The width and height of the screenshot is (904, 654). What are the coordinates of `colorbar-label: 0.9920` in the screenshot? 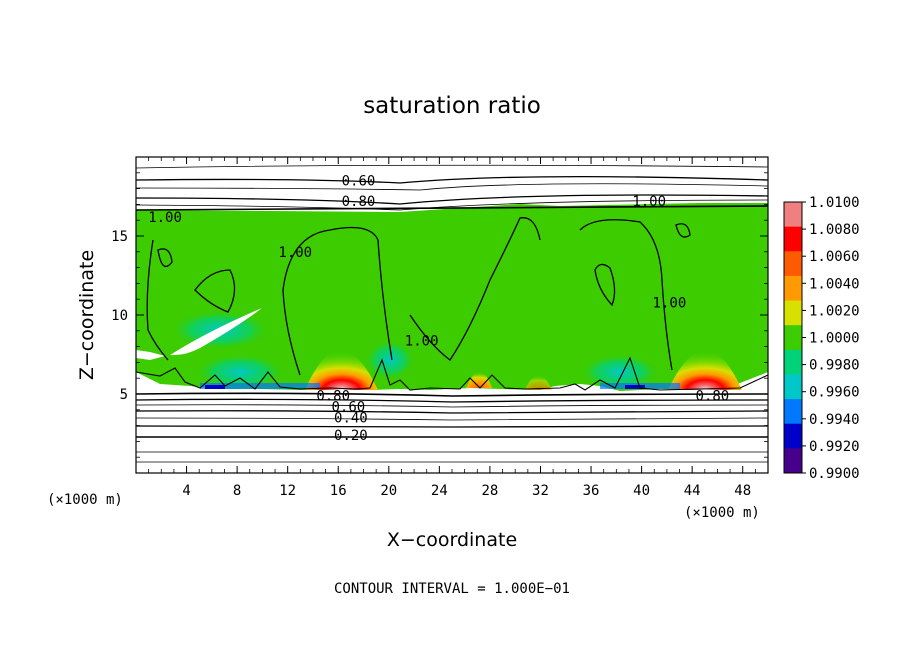 It's located at (834, 447).